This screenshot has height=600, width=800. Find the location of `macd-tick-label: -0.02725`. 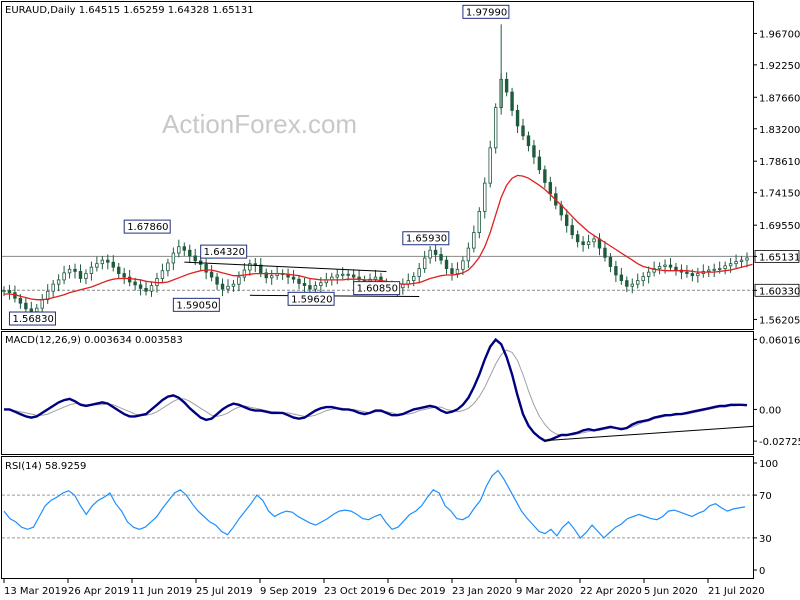

macd-tick-label: -0.02725 is located at coordinates (779, 442).